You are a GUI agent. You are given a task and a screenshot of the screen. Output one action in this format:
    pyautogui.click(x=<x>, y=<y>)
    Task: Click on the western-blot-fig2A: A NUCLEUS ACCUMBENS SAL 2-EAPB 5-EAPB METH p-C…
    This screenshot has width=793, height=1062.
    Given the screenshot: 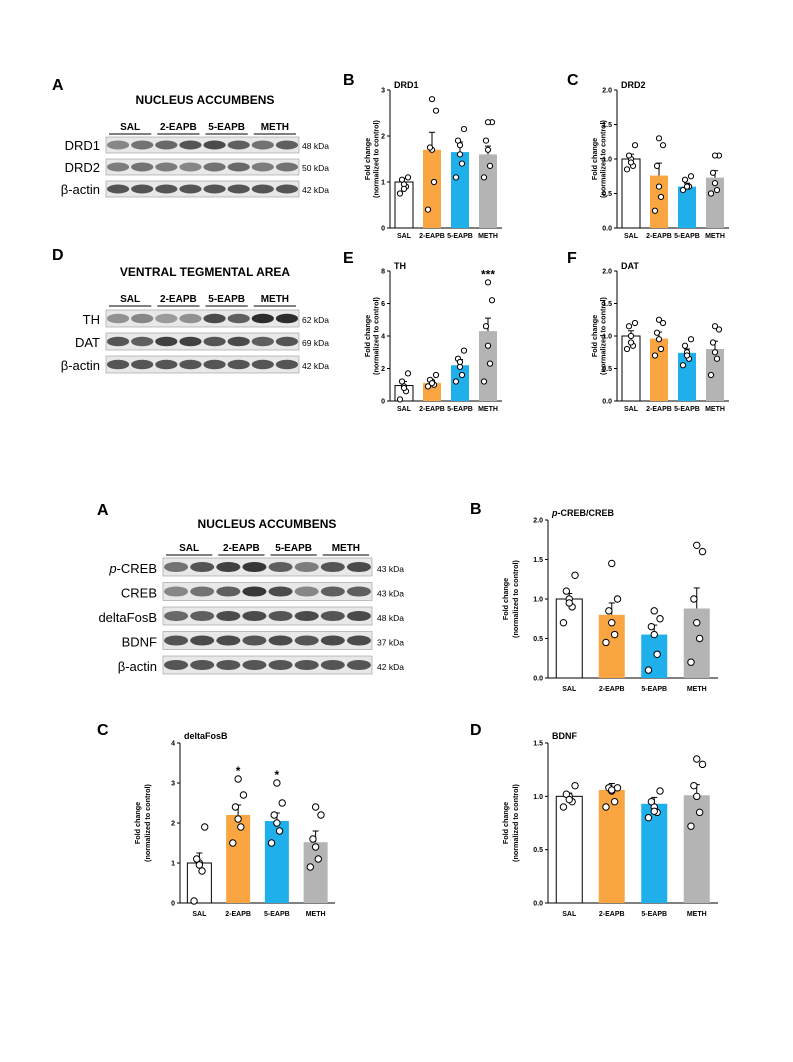 What is the action you would take?
    pyautogui.click(x=250, y=588)
    